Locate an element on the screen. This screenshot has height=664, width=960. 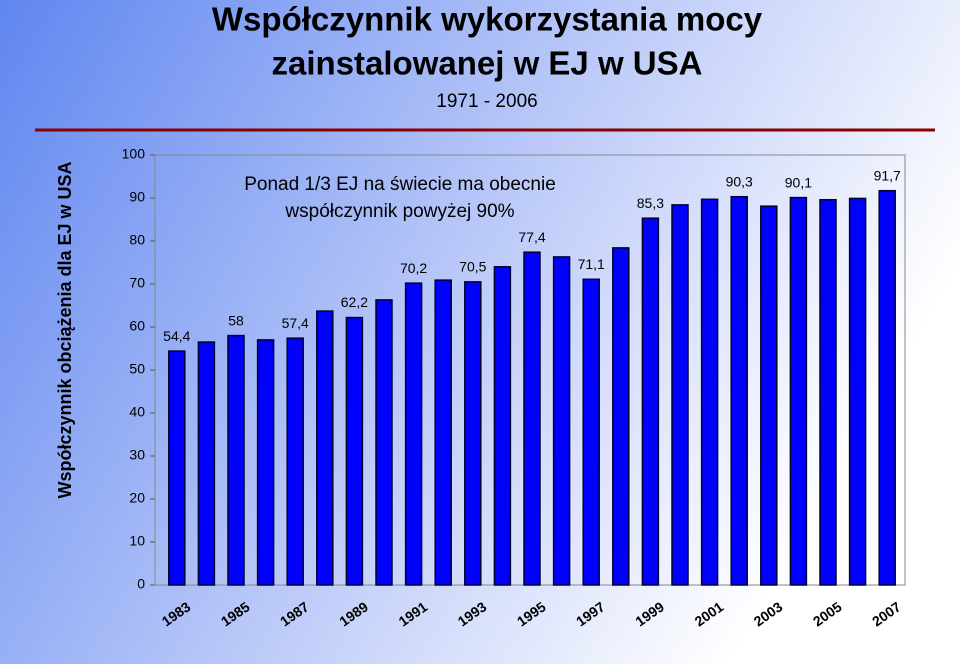
y-tick-label: 100 is located at coordinates (134, 154).